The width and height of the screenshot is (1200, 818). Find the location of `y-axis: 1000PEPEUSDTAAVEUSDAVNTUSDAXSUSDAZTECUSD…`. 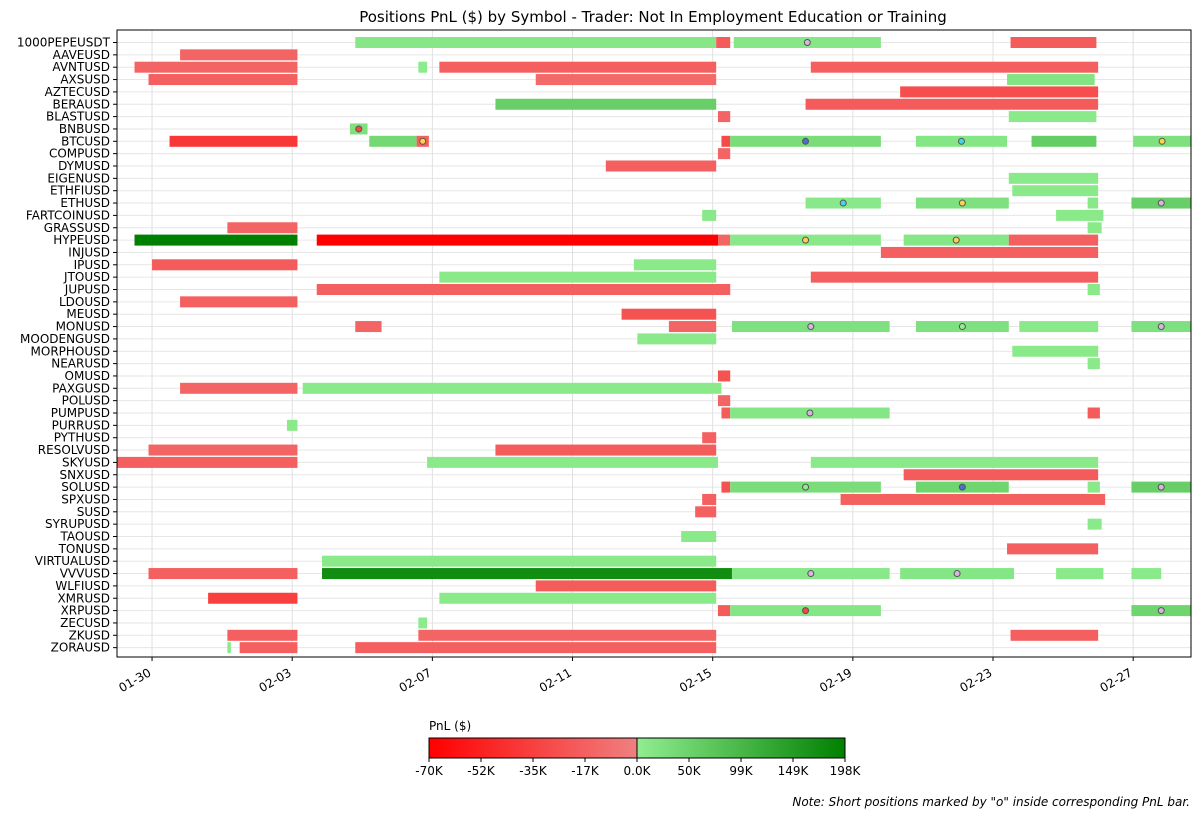

y-axis: 1000PEPEUSDTAAVEUSDAVNTUSDAXSUSDAZTECUSD… is located at coordinates (67, 345).